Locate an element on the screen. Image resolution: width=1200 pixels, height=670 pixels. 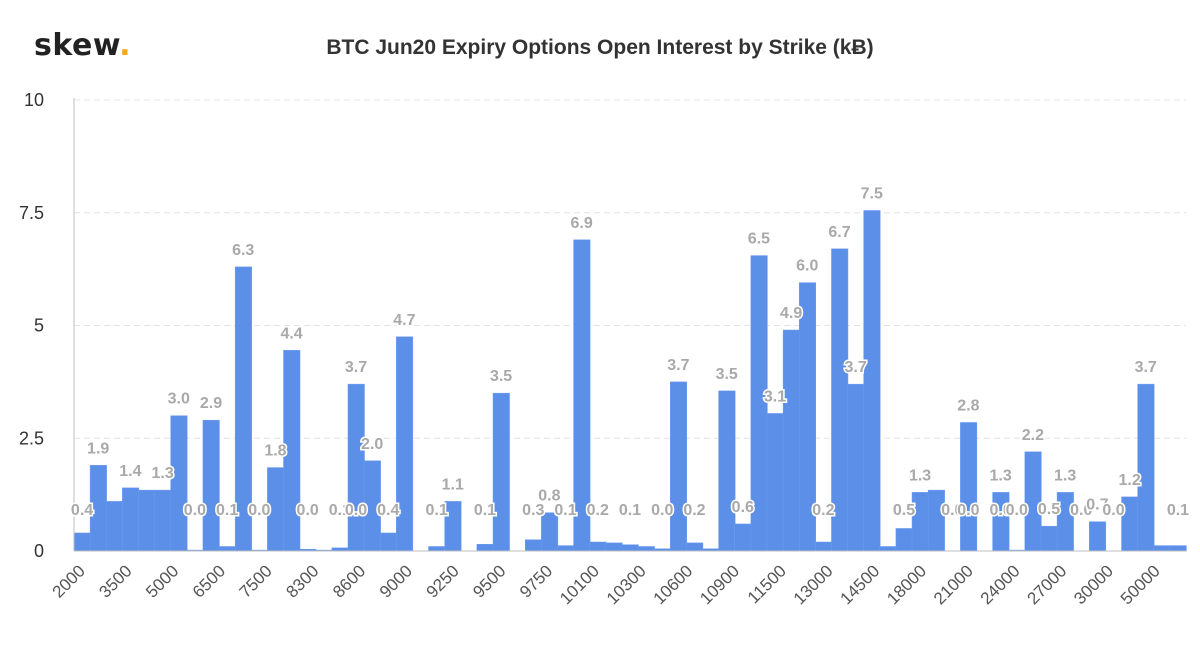
y-tick-label: 5 is located at coordinates (39, 326).